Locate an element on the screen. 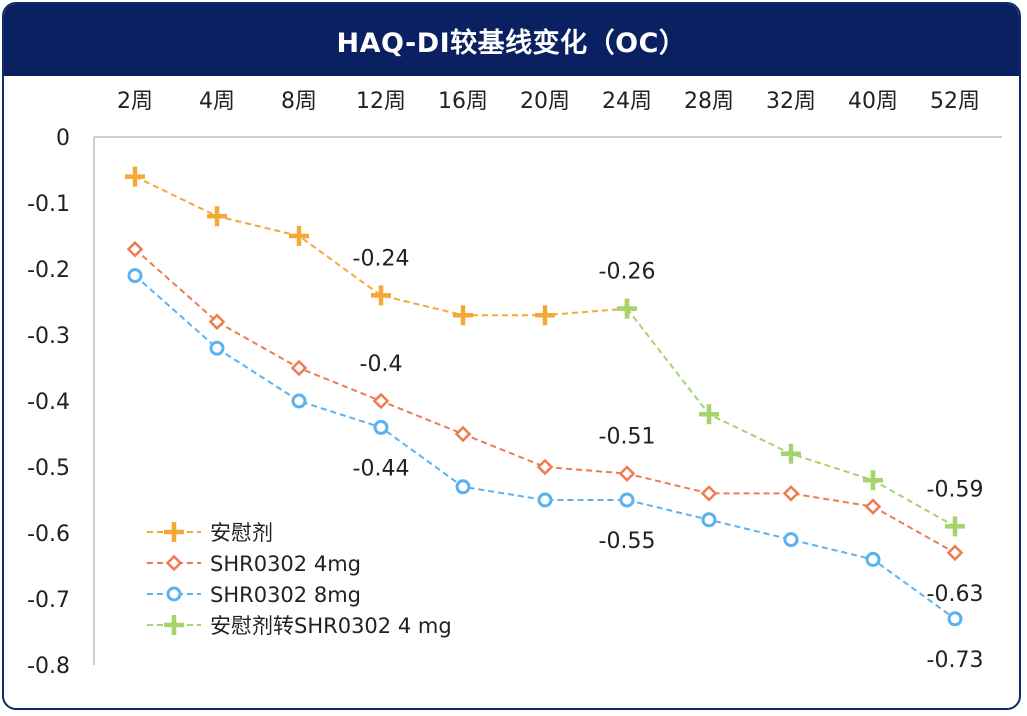 This screenshot has width=1027, height=716. data-label: -0.4 is located at coordinates (381, 364).